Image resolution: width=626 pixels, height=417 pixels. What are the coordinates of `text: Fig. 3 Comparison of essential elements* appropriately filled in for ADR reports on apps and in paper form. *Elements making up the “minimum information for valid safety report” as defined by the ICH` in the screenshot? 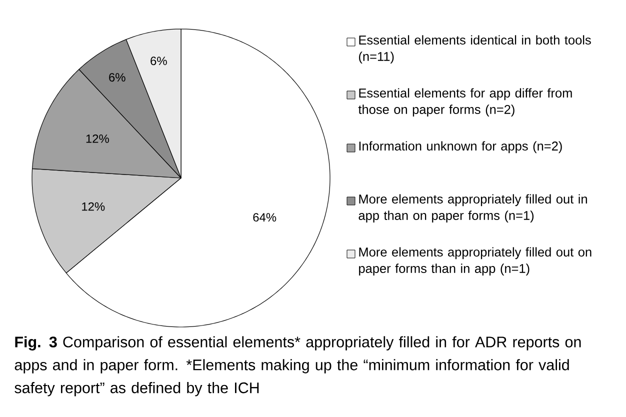 It's located at (297, 366).